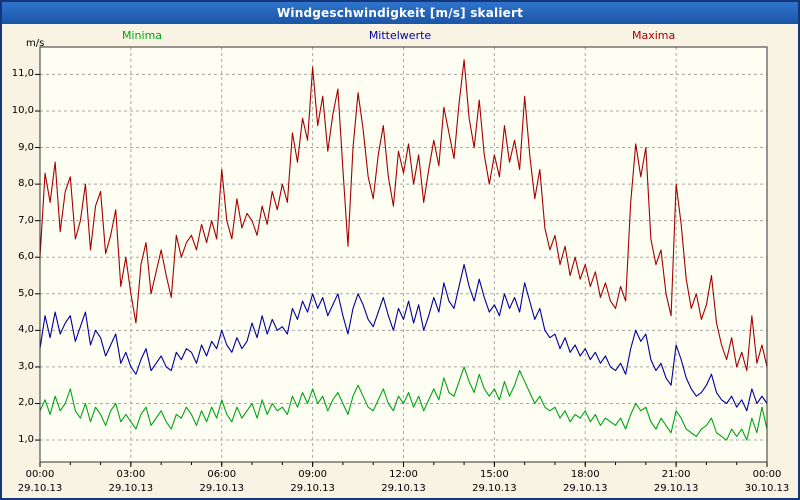  Describe the element at coordinates (400, 35) in the screenshot. I see `legend-mittelwerte: Mittelwerte` at that location.